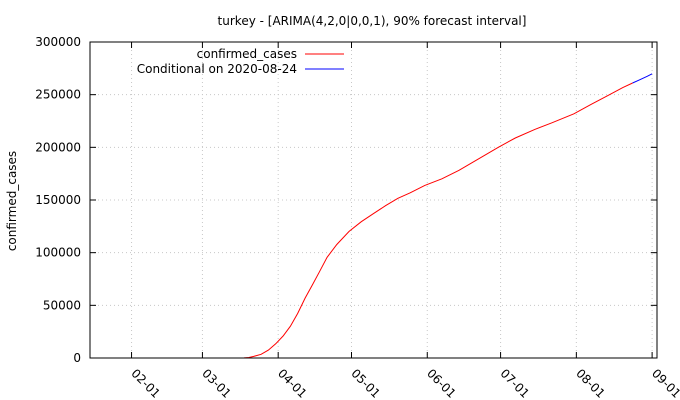  I want to click on series-line-conditional-forecast, so click(642, 78).